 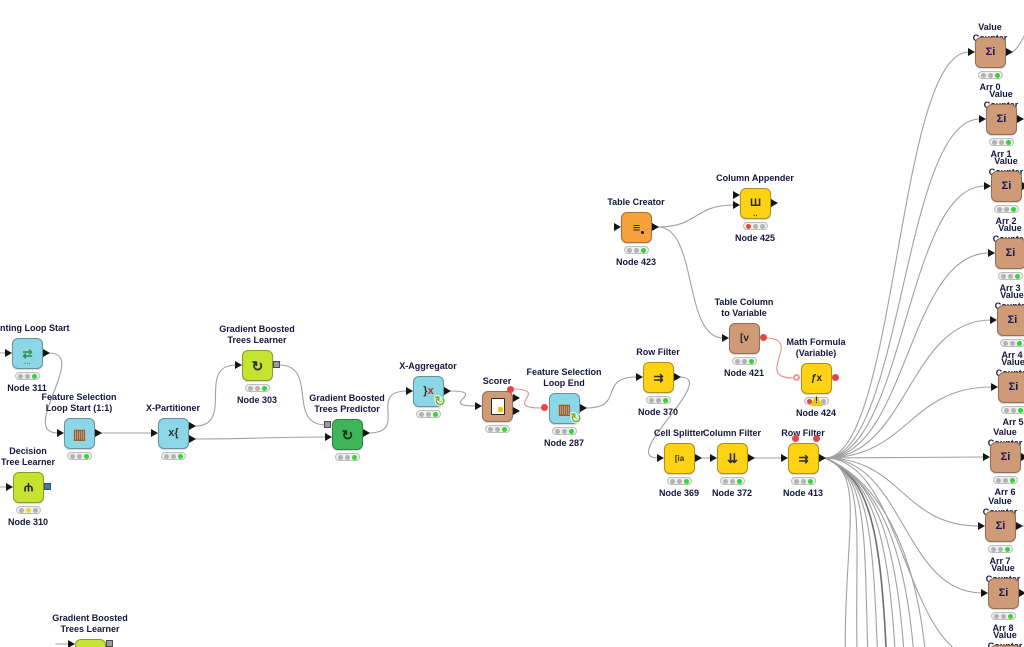 I want to click on node-rf413: ⇉, so click(x=803, y=458).